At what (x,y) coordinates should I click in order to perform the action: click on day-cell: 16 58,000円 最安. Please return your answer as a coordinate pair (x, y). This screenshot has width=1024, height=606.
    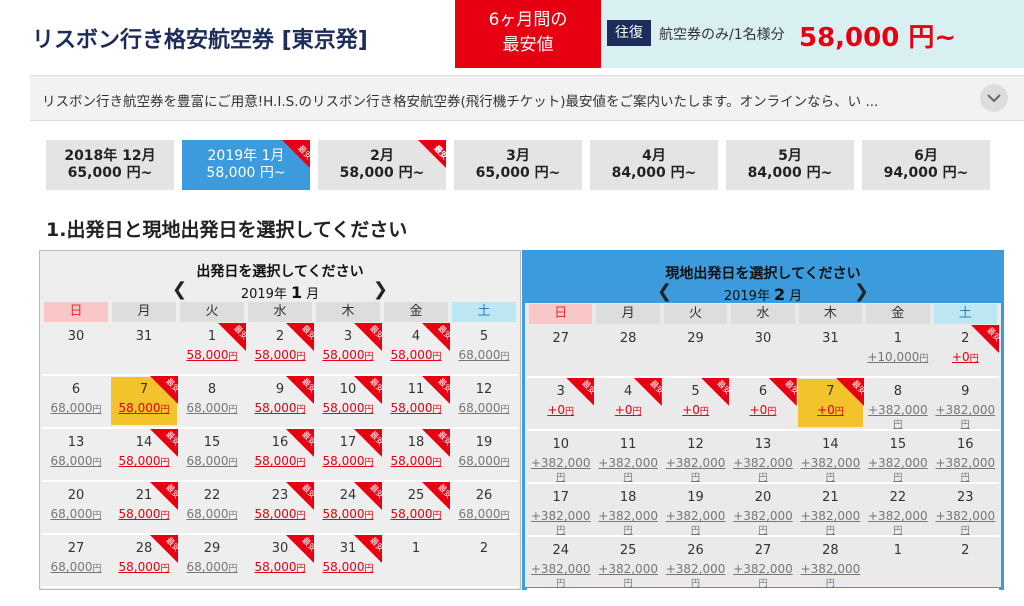
    Looking at the image, I should click on (280, 455).